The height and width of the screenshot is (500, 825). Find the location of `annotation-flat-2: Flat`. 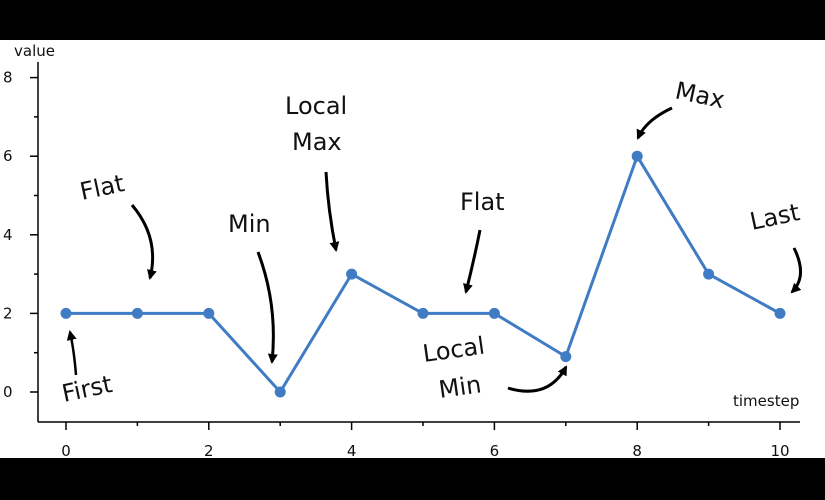

annotation-flat-2: Flat is located at coordinates (482, 202).